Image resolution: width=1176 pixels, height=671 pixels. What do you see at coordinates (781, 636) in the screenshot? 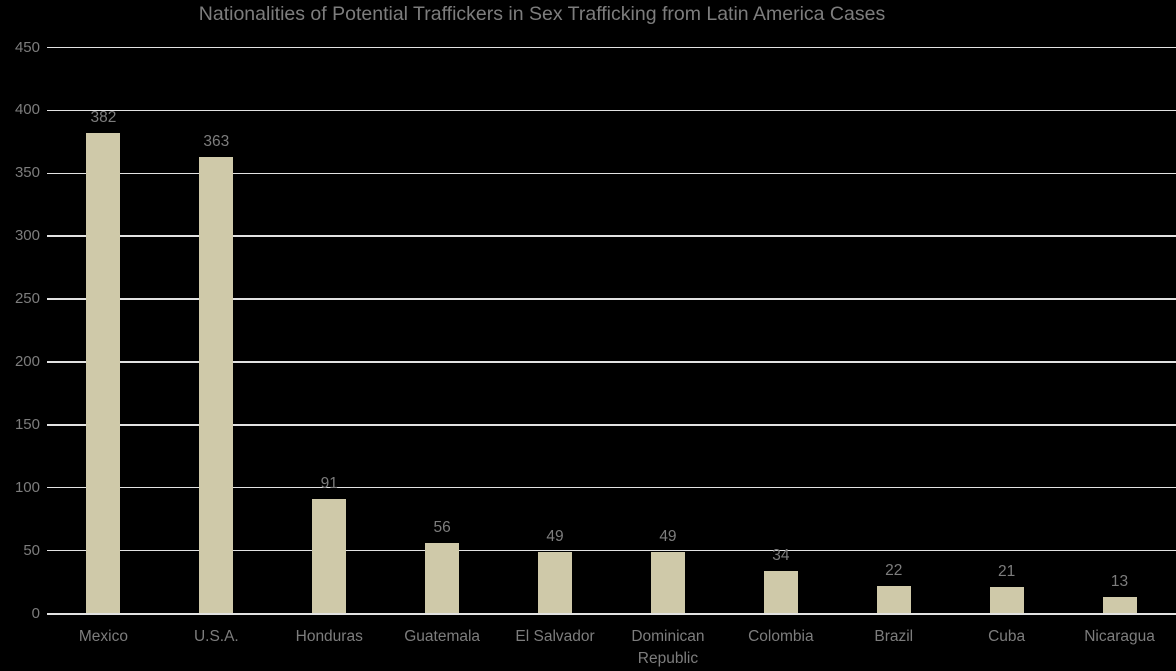
I see `x-axis-category-label: Colombia` at bounding box center [781, 636].